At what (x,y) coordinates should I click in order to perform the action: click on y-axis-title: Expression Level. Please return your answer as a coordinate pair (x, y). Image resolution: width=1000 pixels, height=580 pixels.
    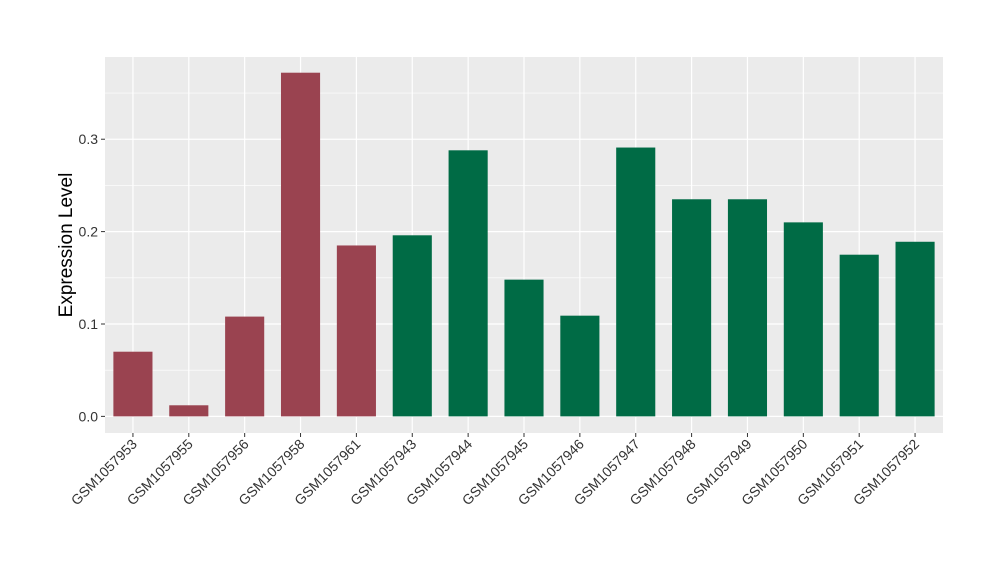
    Looking at the image, I should click on (66, 245).